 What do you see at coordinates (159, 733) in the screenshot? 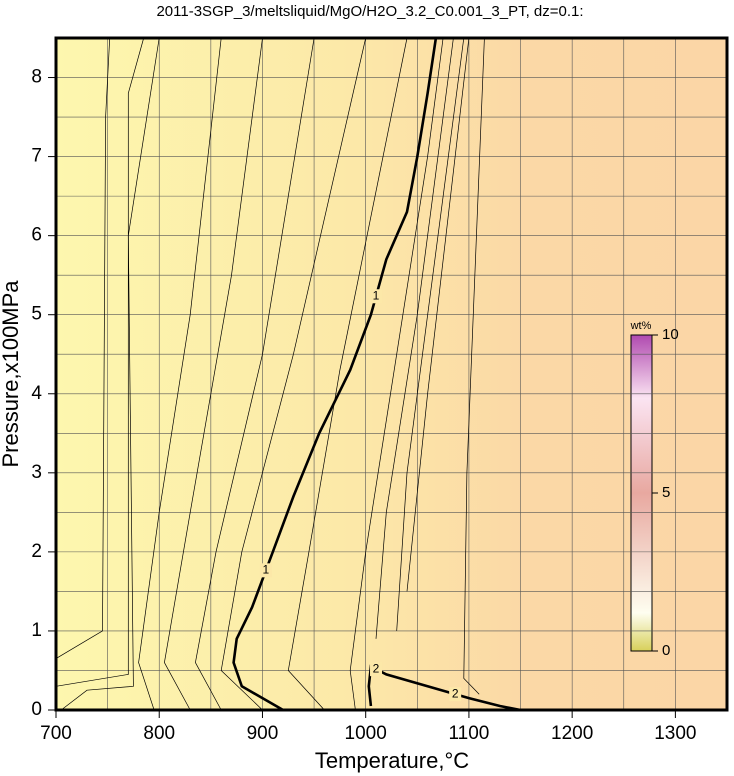
I see `x-tick-label: 800` at bounding box center [159, 733].